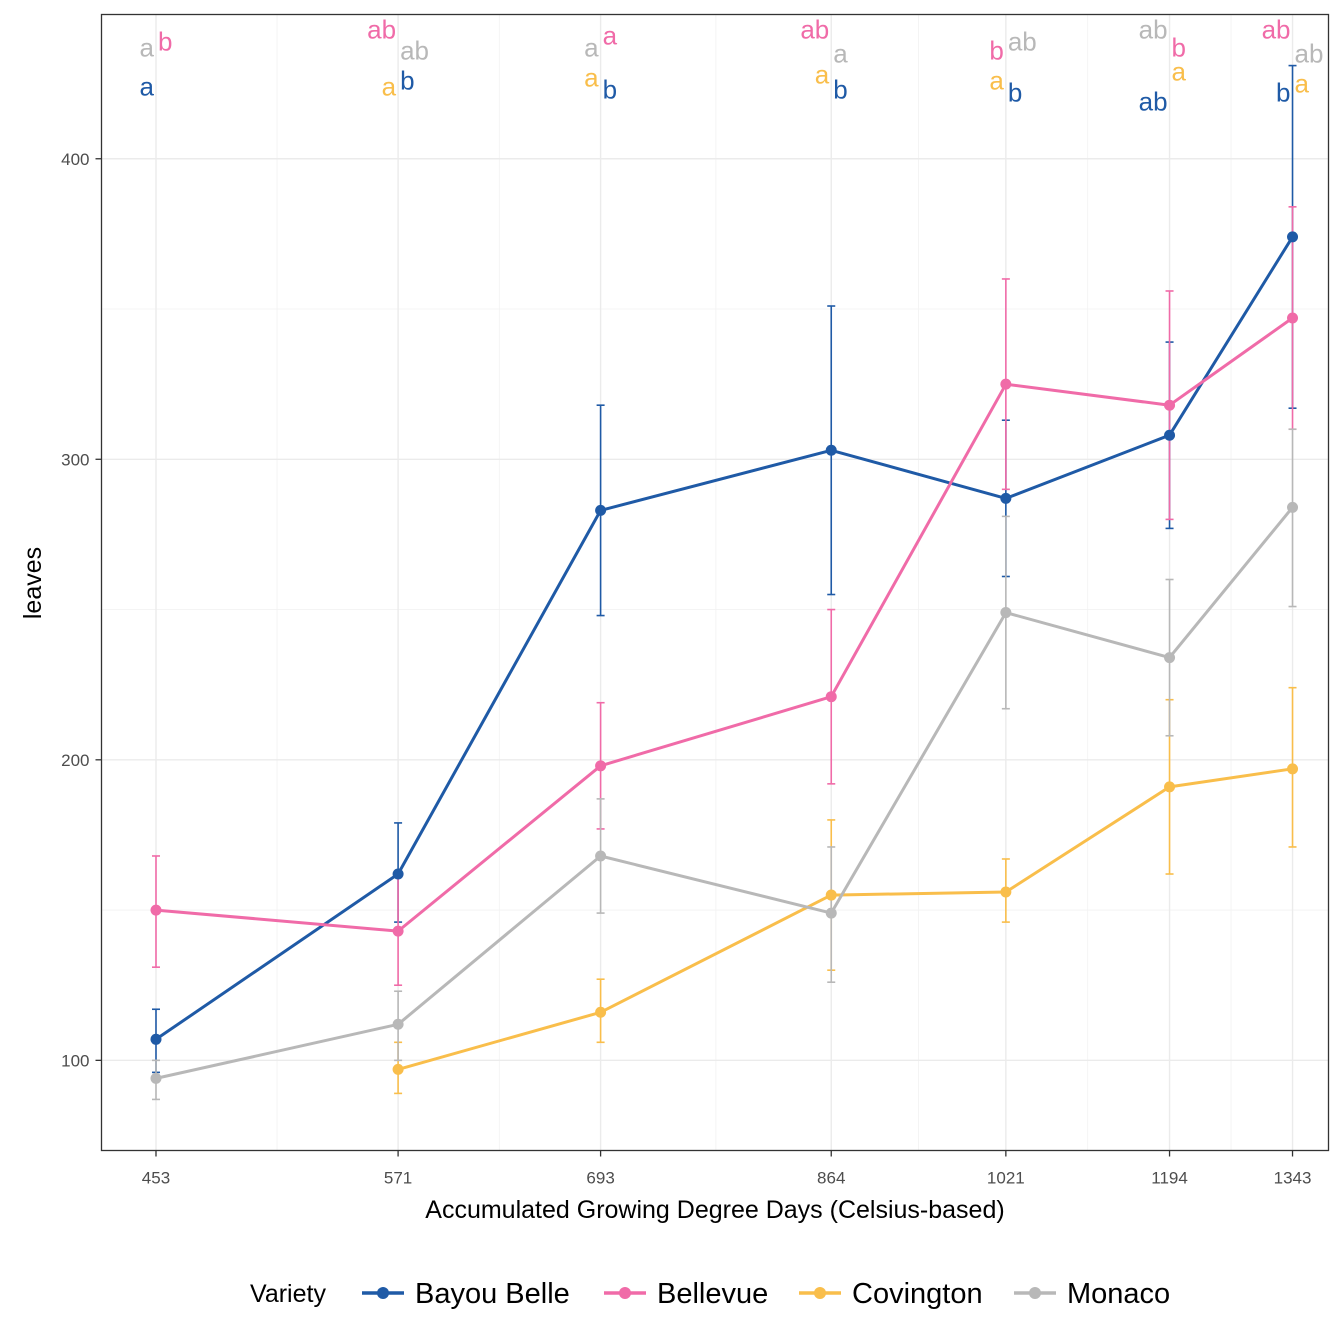 The image size is (1344, 1344). I want to click on x-tick-label: 693, so click(600, 1178).